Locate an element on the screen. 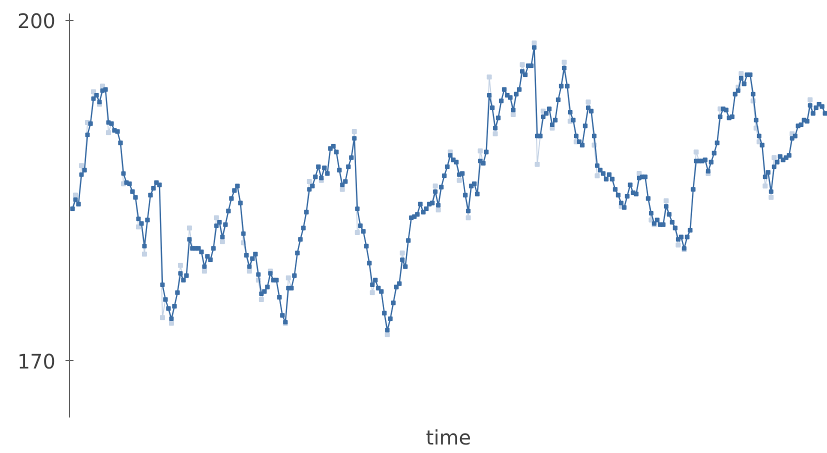 The width and height of the screenshot is (827, 453). x-axis-title: time is located at coordinates (449, 438).